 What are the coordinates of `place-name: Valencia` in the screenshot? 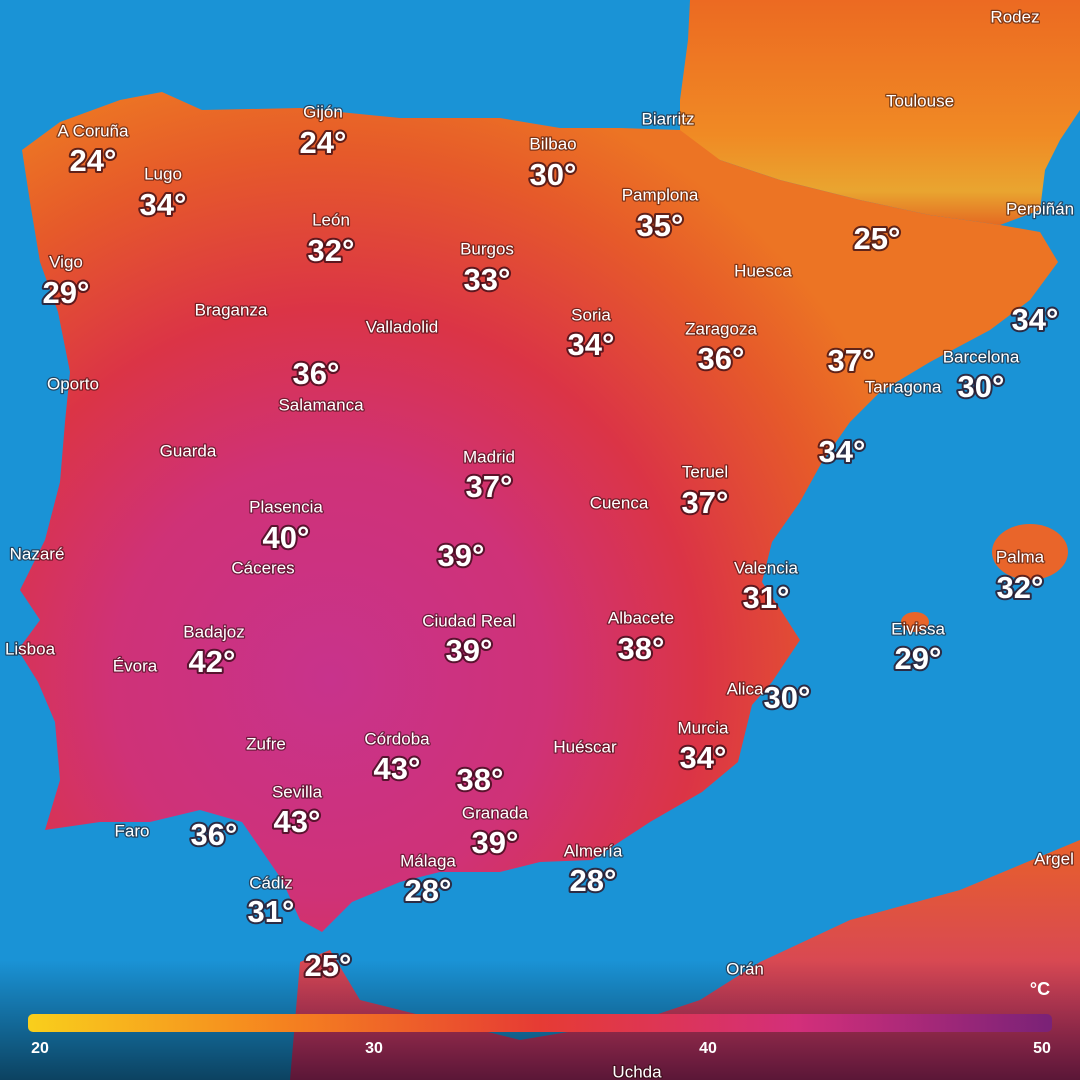 It's located at (766, 567).